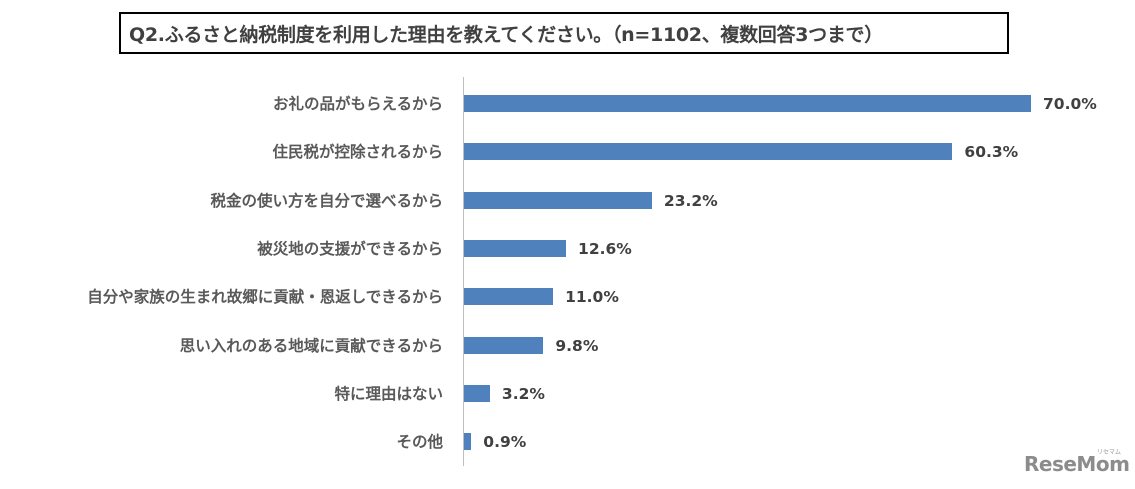  I want to click on category-label: 被災地の支援ができるから, so click(350, 249).